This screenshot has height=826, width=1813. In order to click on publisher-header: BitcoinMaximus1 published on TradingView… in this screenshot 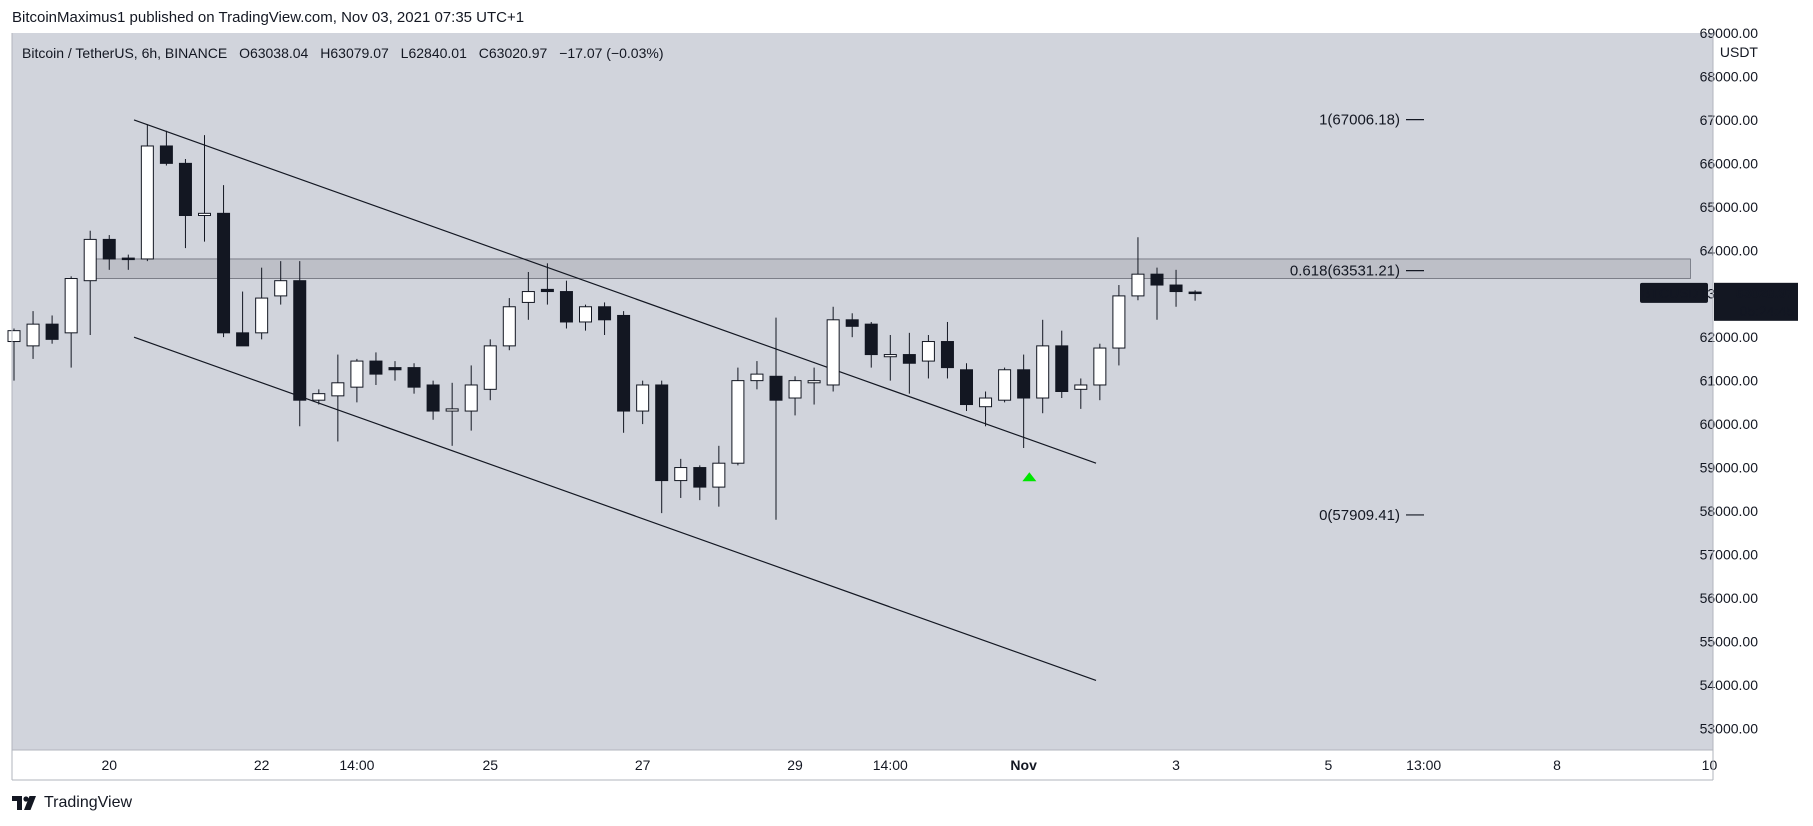, I will do `click(268, 17)`.